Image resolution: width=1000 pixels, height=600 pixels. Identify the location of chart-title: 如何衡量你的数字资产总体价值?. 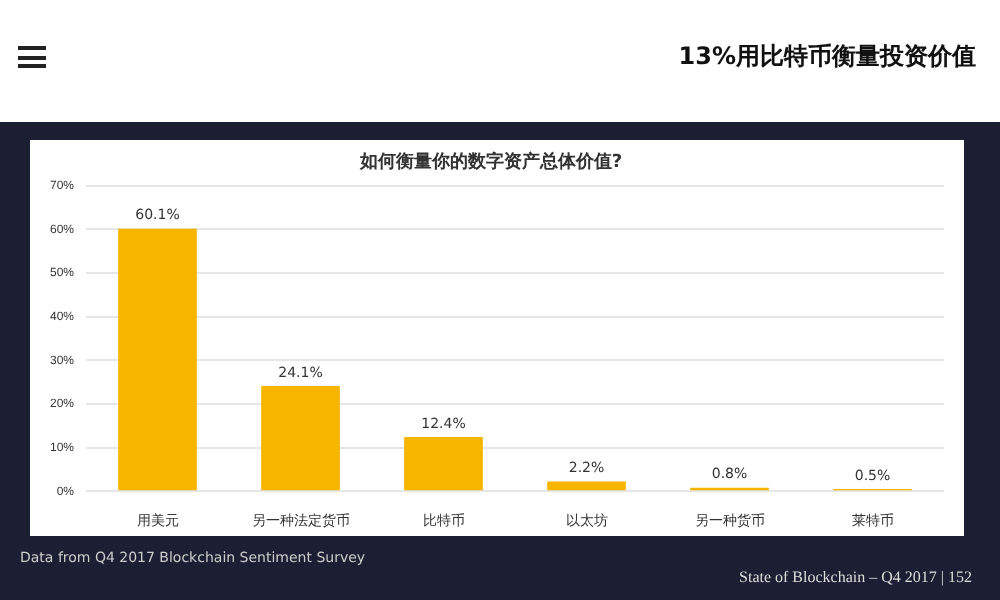
(490, 162).